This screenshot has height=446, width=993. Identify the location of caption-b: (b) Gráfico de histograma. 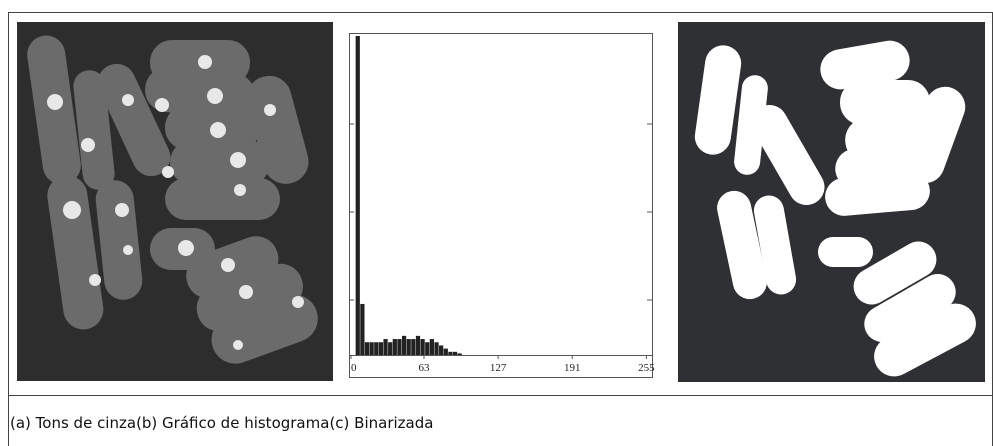
(233, 423).